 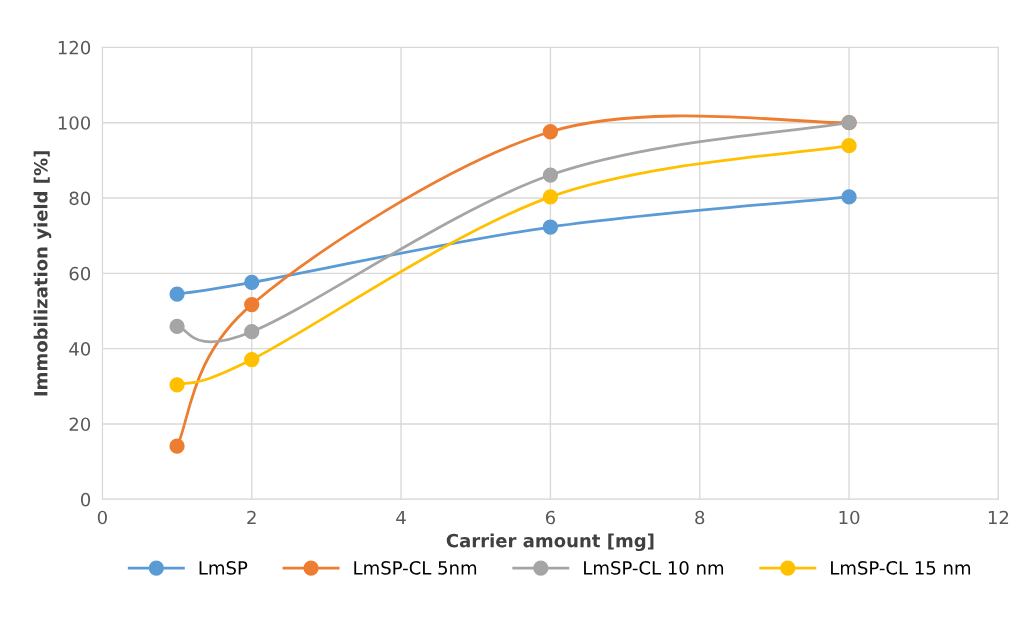 What do you see at coordinates (80, 198) in the screenshot?
I see `y-tick-label: 80` at bounding box center [80, 198].